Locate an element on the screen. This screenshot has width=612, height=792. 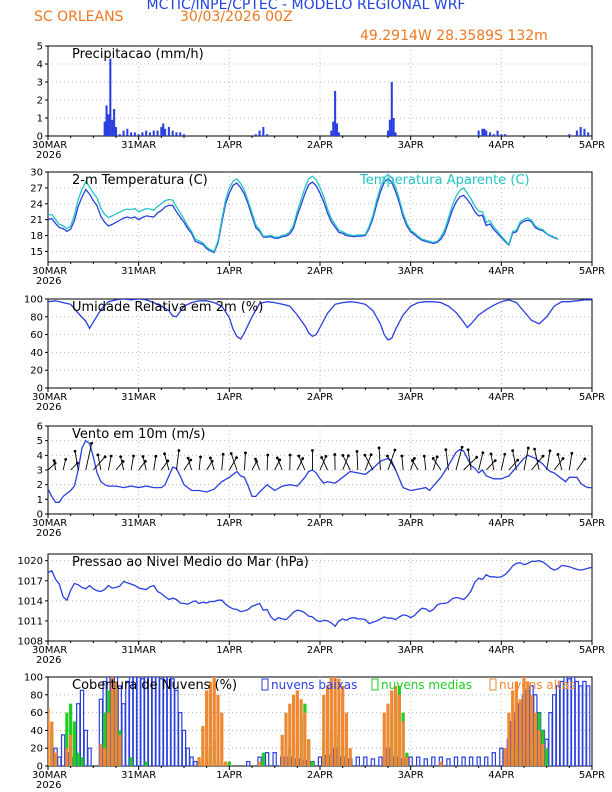
wind-ytick-label: 1 is located at coordinates (40, 500).